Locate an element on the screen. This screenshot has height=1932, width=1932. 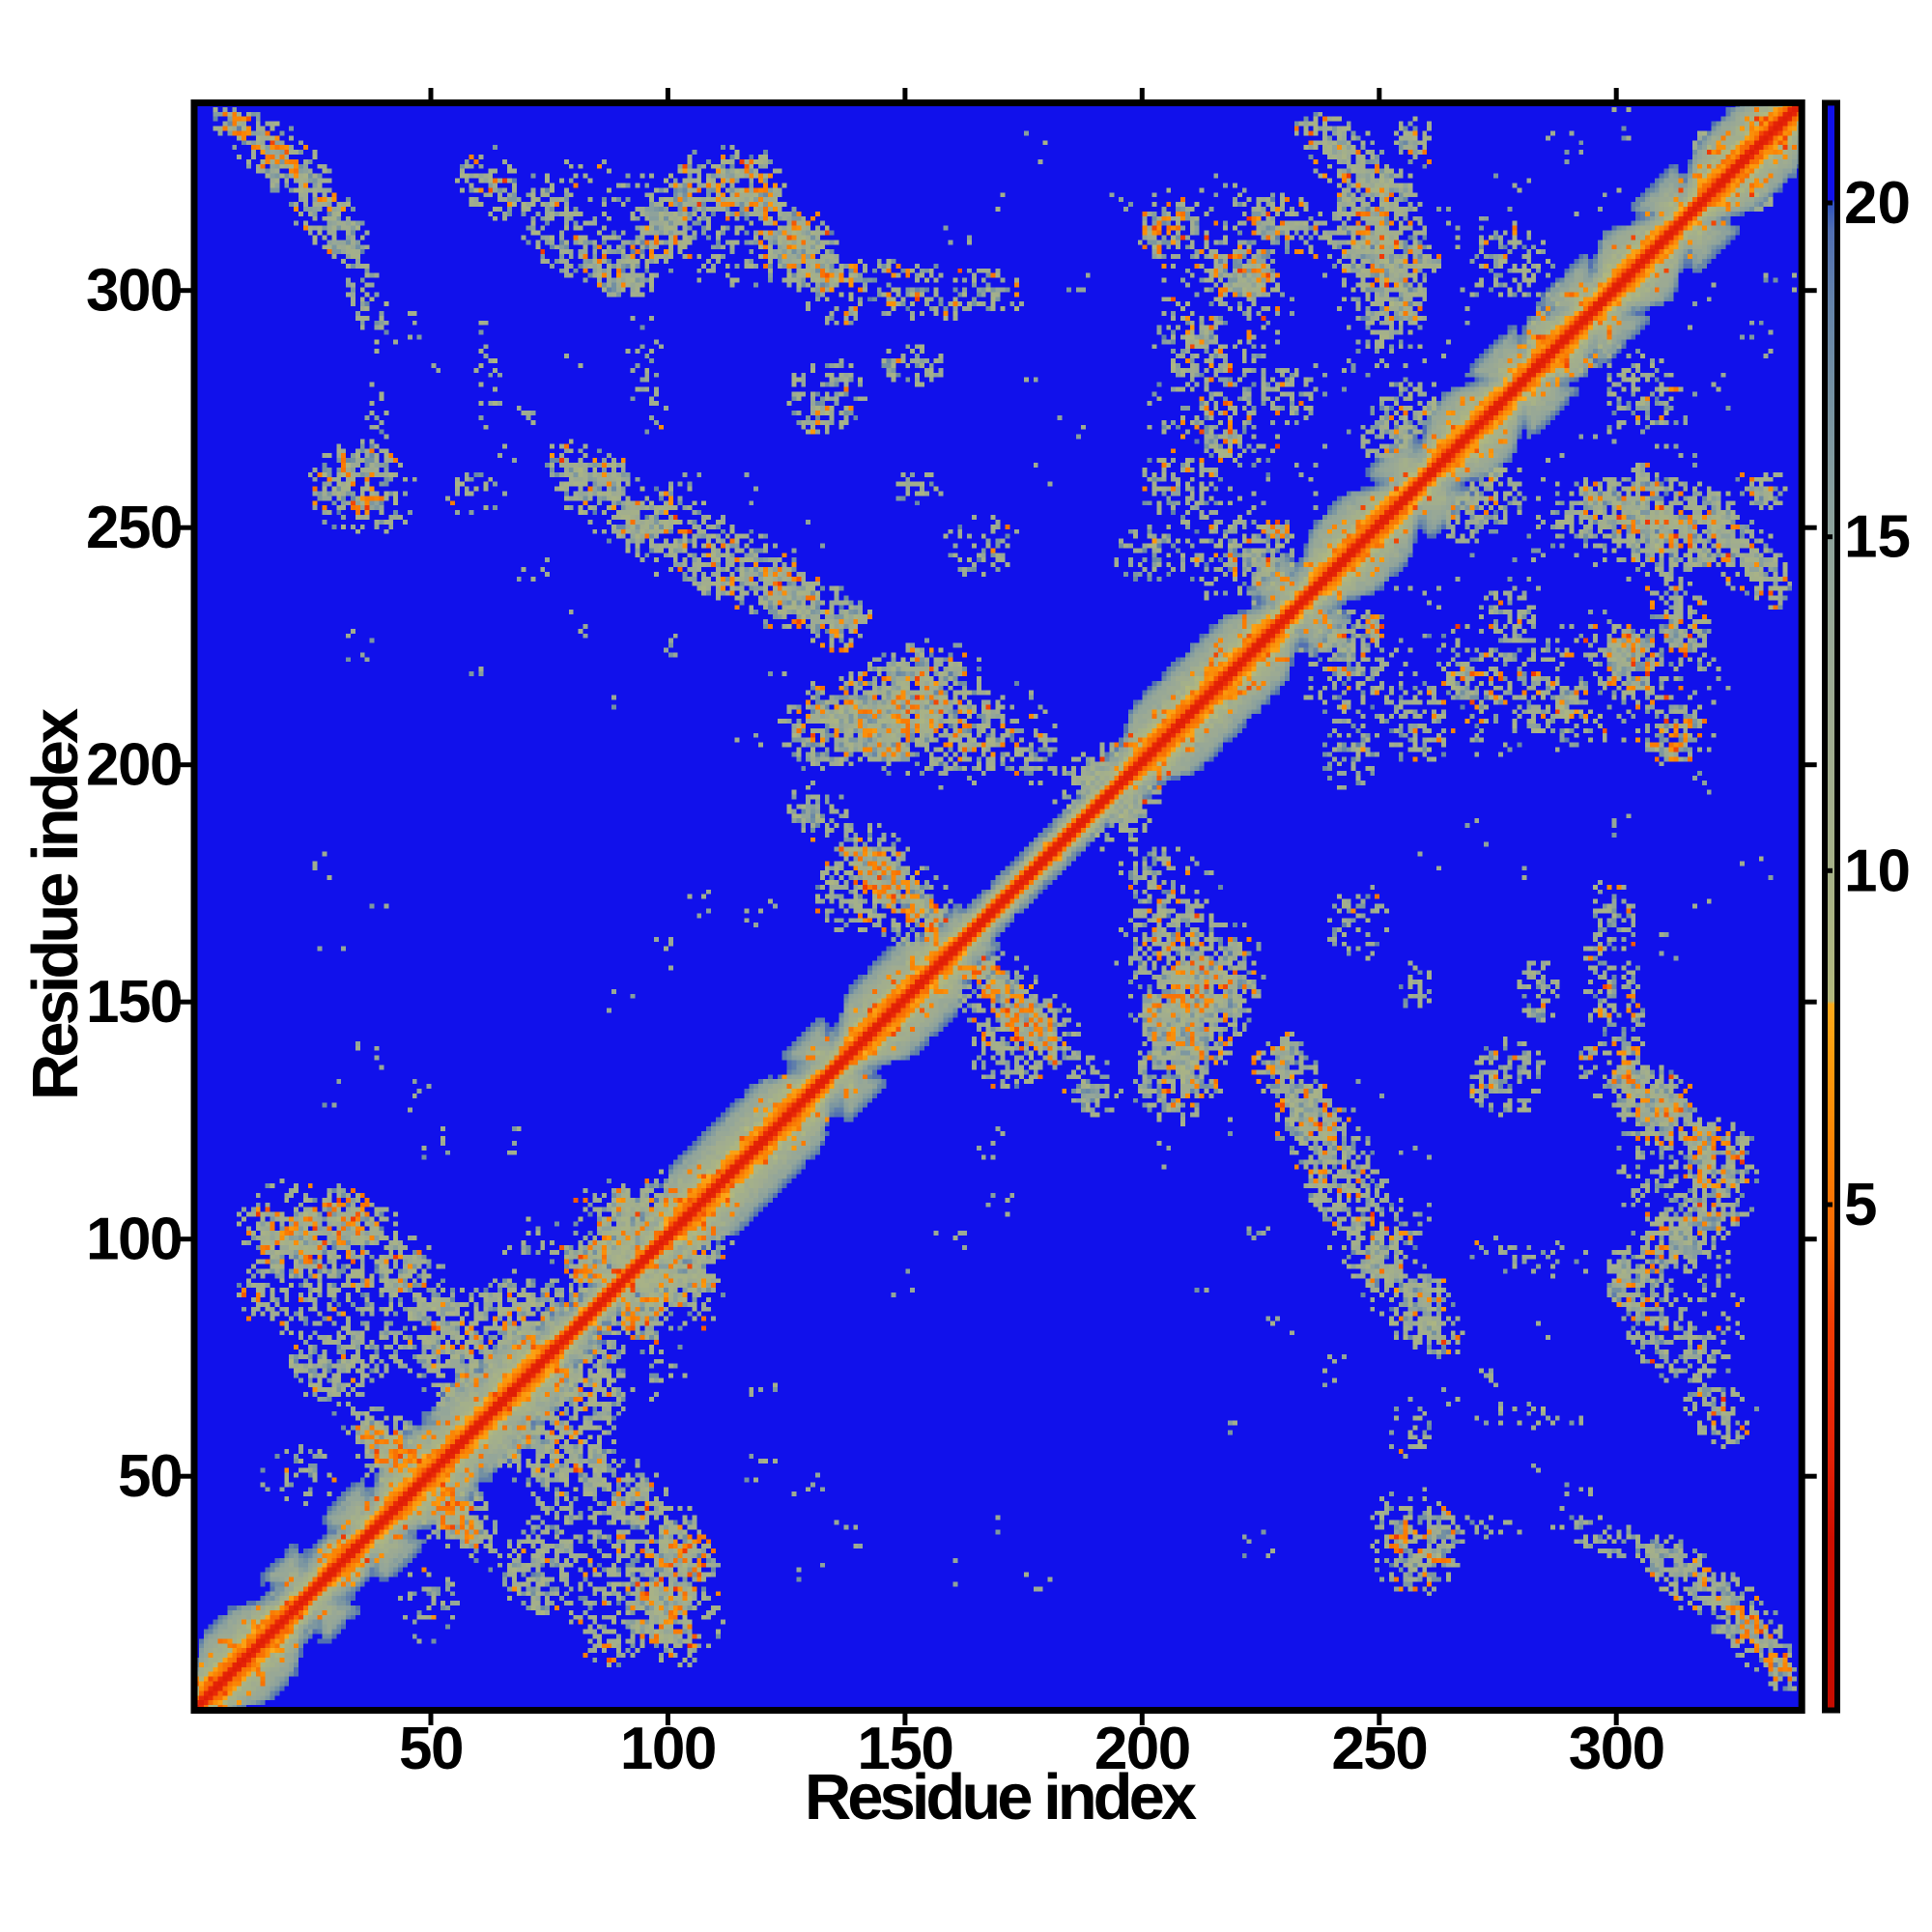
svg-text: 15 is located at coordinates (1877, 537).